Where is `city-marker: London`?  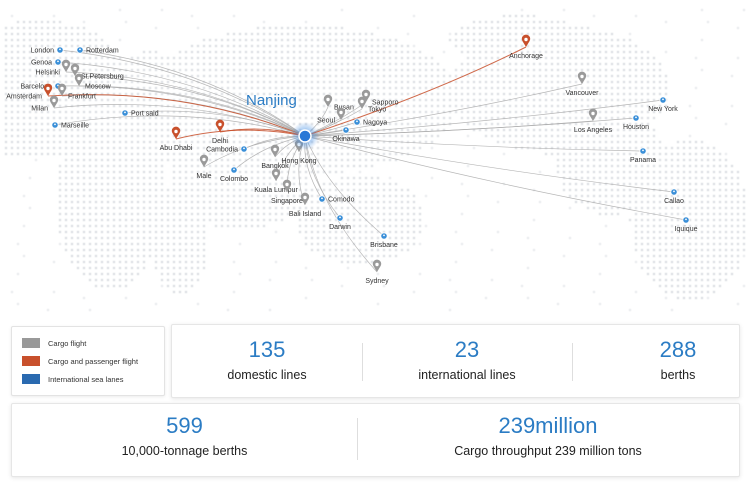 city-marker: London is located at coordinates (47, 50).